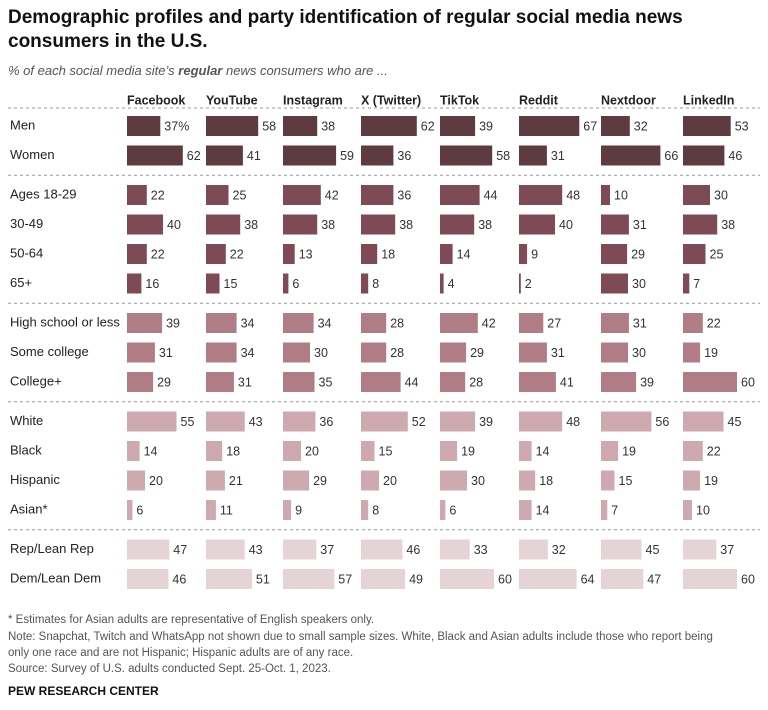  I want to click on value-label: 41, so click(254, 156).